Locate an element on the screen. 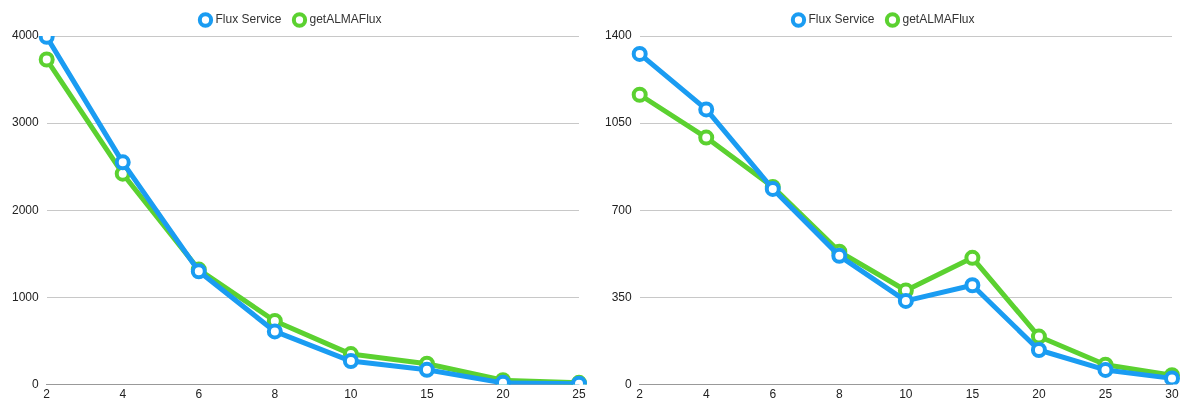  y-tick-label: 700 is located at coordinates (622, 209).